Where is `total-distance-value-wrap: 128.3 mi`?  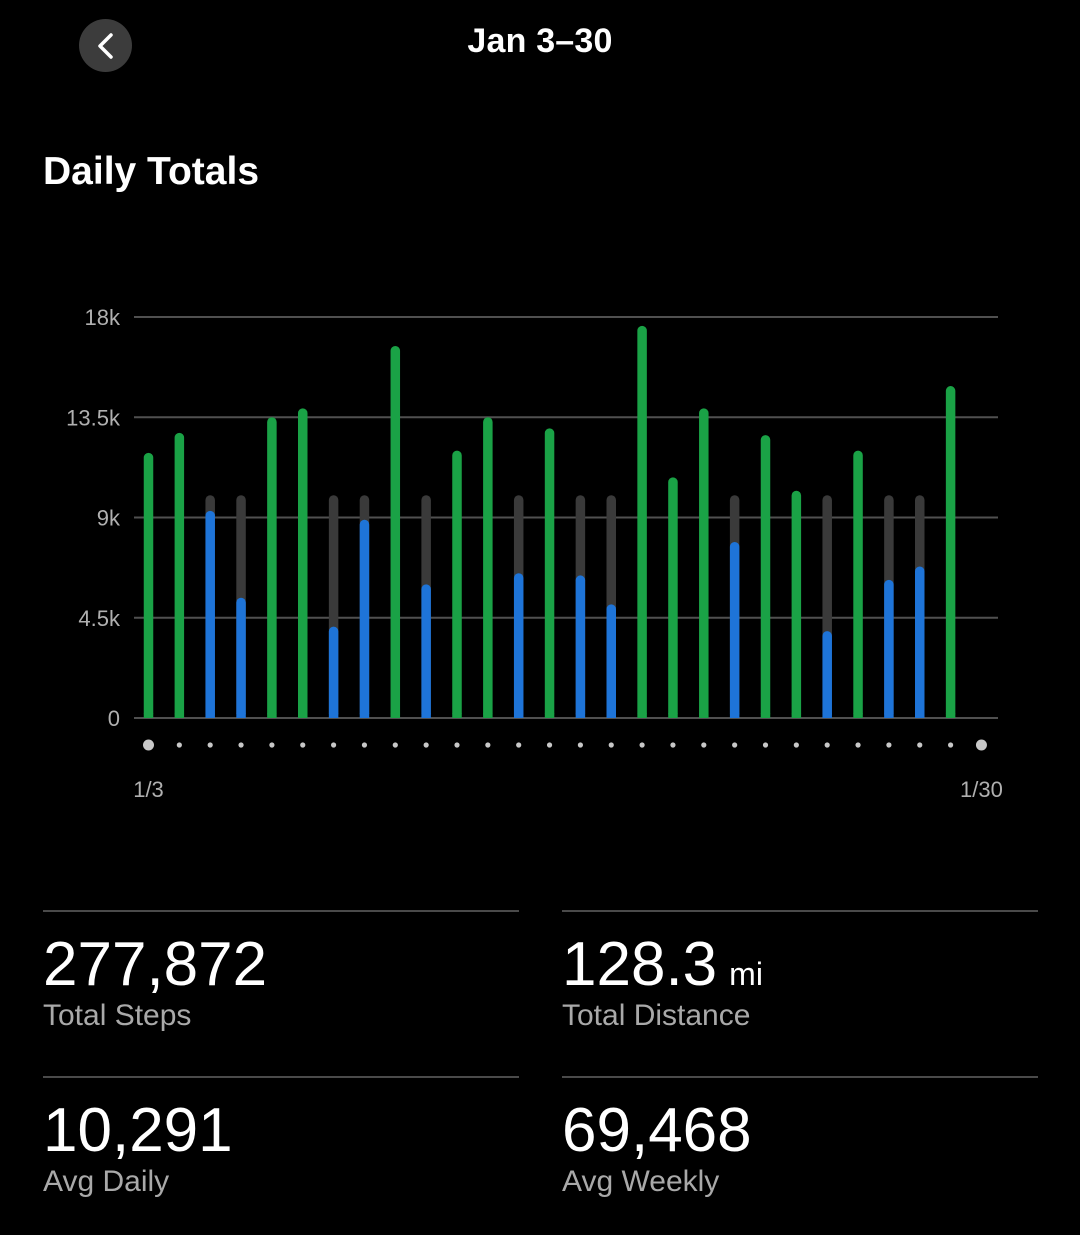 total-distance-value-wrap: 128.3 mi is located at coordinates (662, 969).